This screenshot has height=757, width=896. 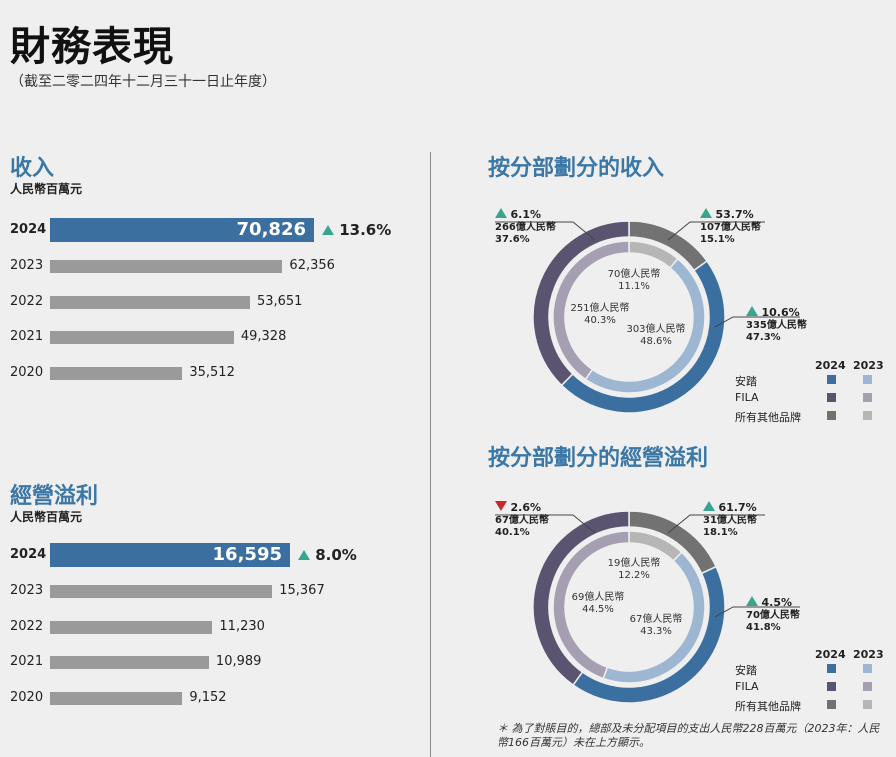 I want to click on rev-fila-callout: 6.1% 266億人民幣 37.6%, so click(x=525, y=226).